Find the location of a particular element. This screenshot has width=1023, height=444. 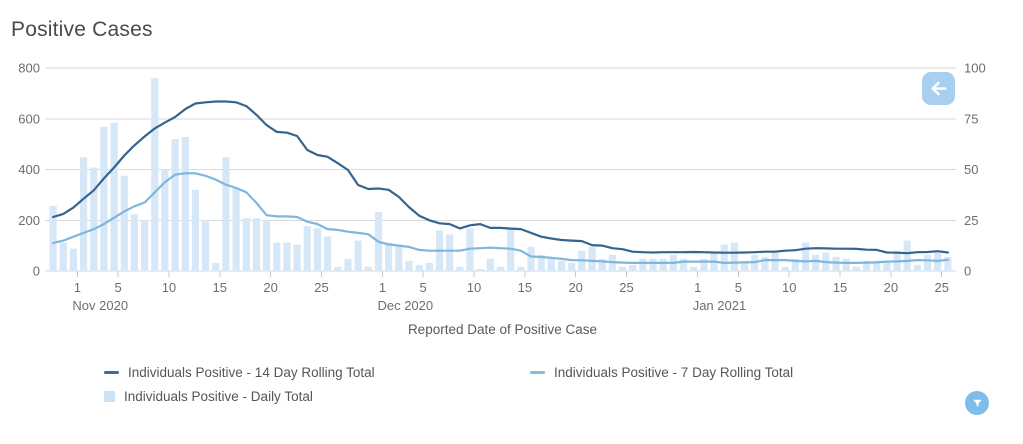

x-axis-title: Reported Date of Positive Case is located at coordinates (502, 329).